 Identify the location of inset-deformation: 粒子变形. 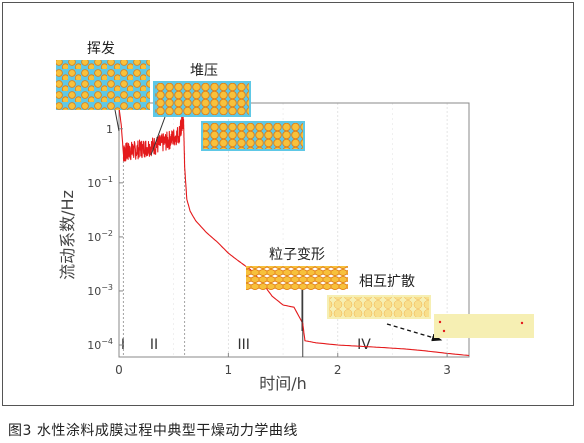
(297, 289).